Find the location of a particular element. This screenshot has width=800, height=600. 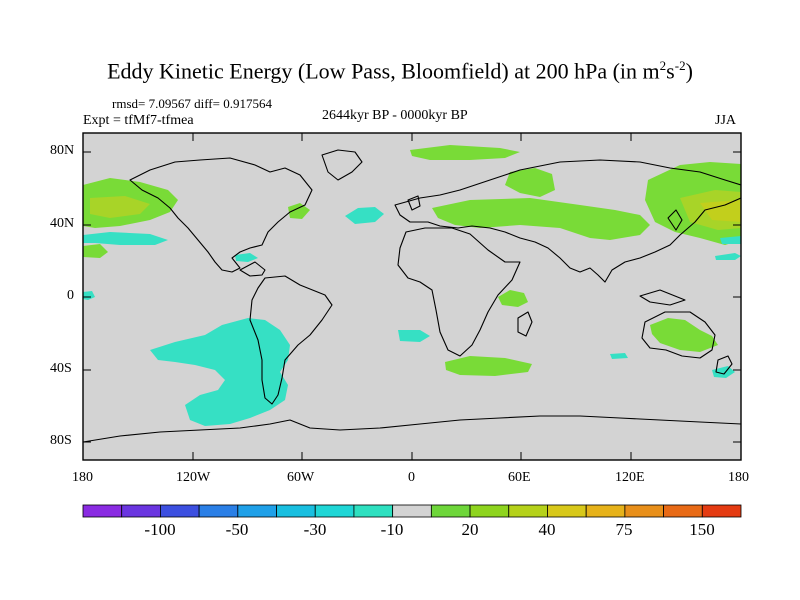

new-zealand-outline is located at coordinates (724, 365).